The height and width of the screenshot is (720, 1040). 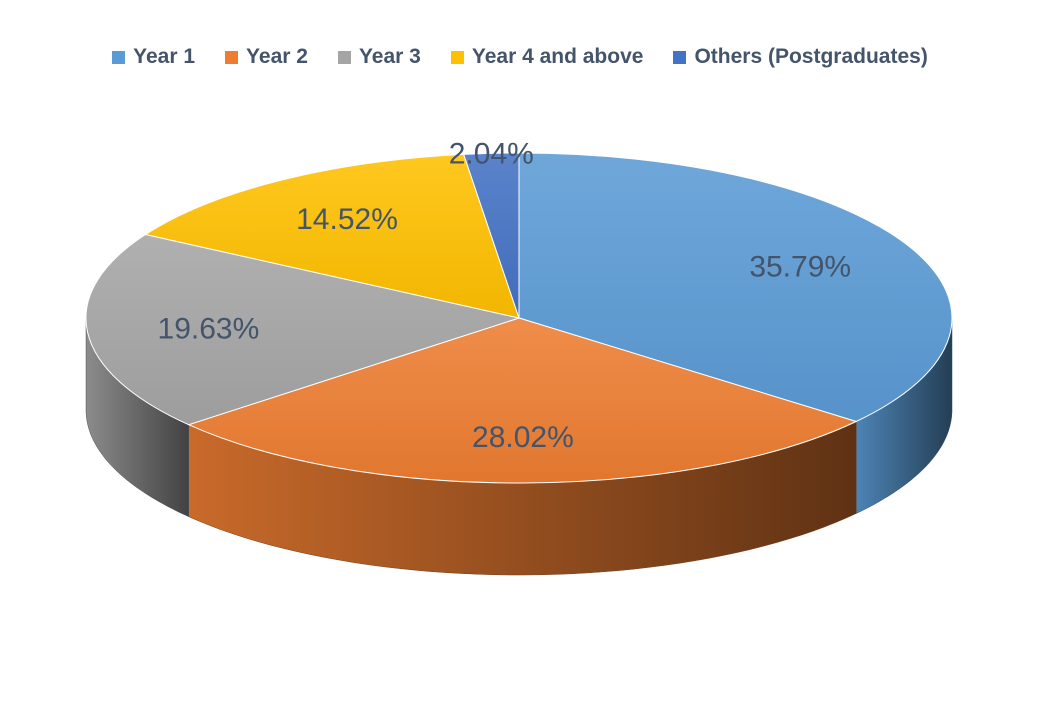 I want to click on pie-slice-year-4-and-above, so click(x=332, y=236).